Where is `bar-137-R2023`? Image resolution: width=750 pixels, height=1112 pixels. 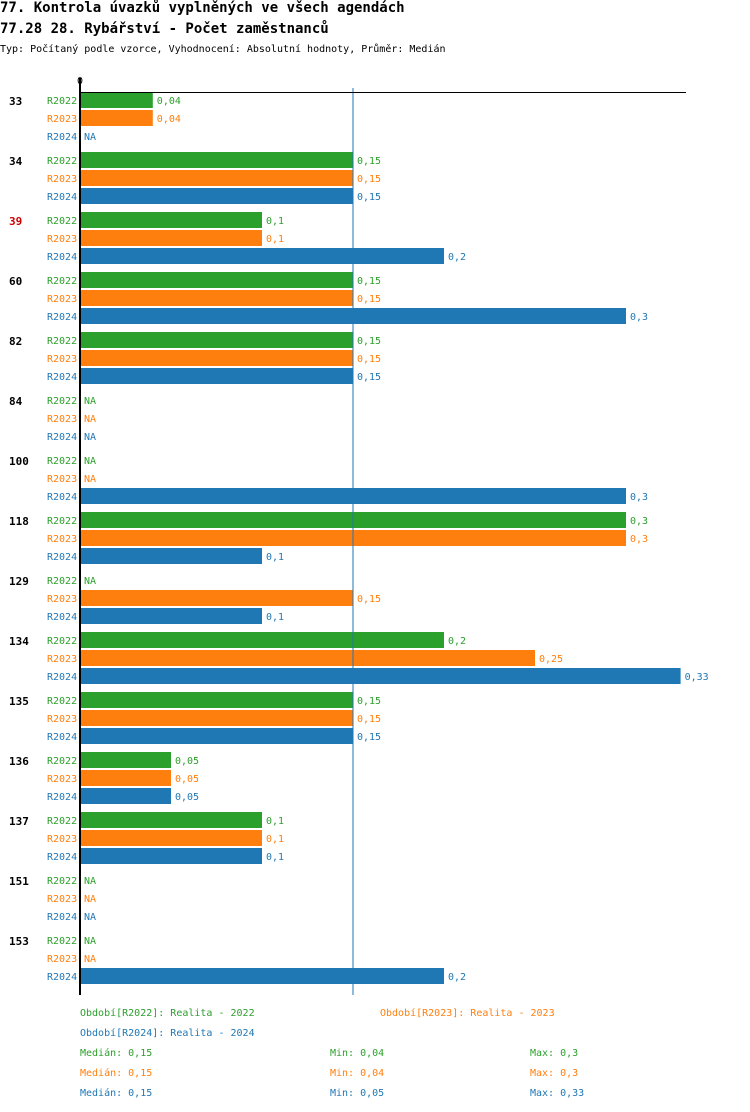 bar-137-R2023 is located at coordinates (171, 838).